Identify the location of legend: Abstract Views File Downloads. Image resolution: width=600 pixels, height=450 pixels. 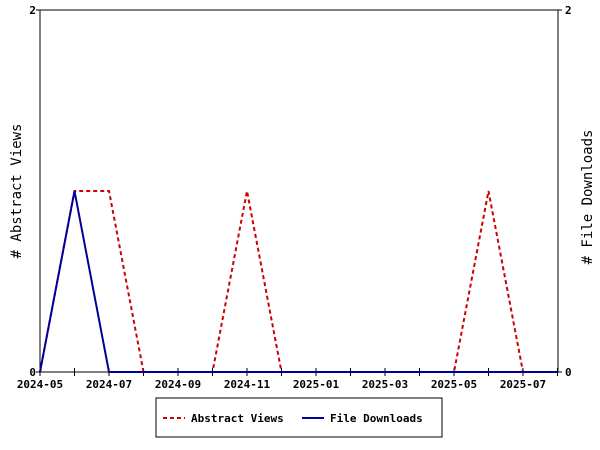
(299, 417).